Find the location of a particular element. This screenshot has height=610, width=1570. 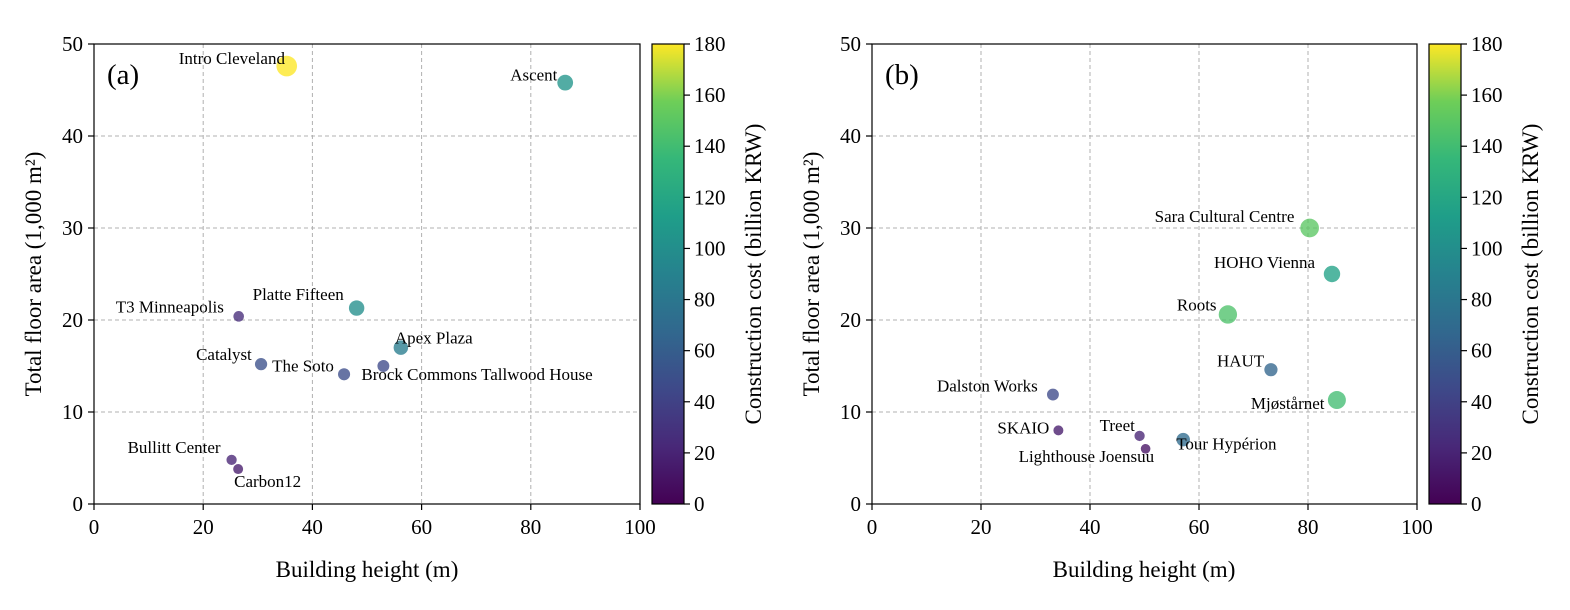

panel-a-point-ascent is located at coordinates (565, 82).